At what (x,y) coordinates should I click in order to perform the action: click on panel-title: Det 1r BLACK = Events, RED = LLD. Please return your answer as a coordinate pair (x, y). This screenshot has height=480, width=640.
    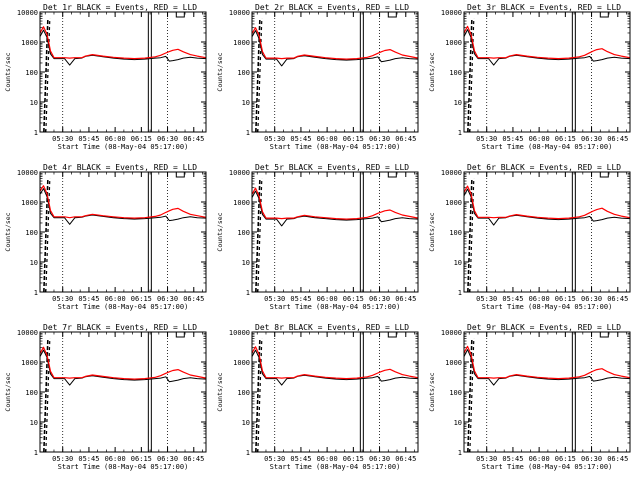
    Looking at the image, I should click on (120, 7).